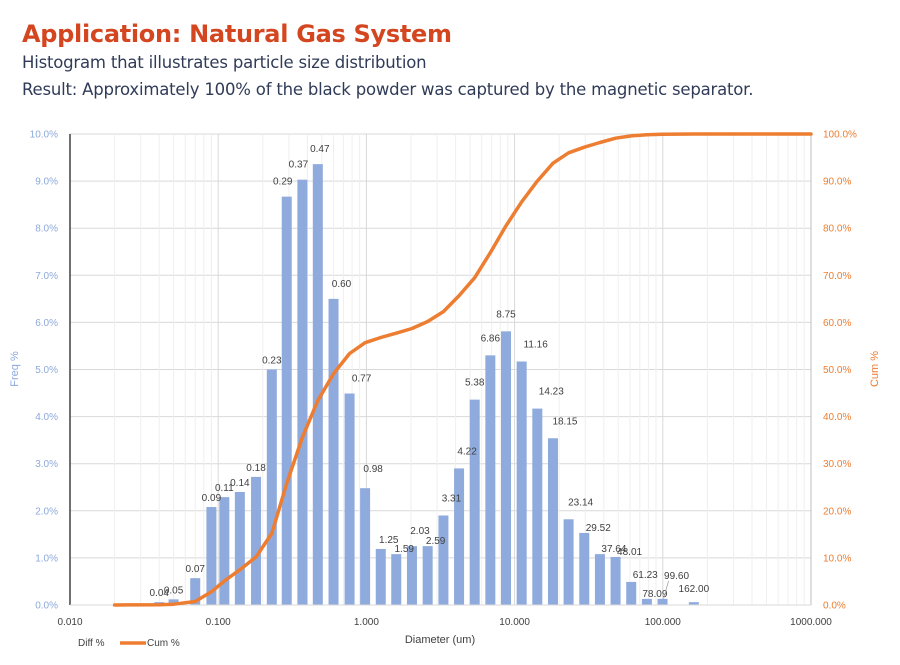  What do you see at coordinates (218, 622) in the screenshot?
I see `x-tick-label: 0.100` at bounding box center [218, 622].